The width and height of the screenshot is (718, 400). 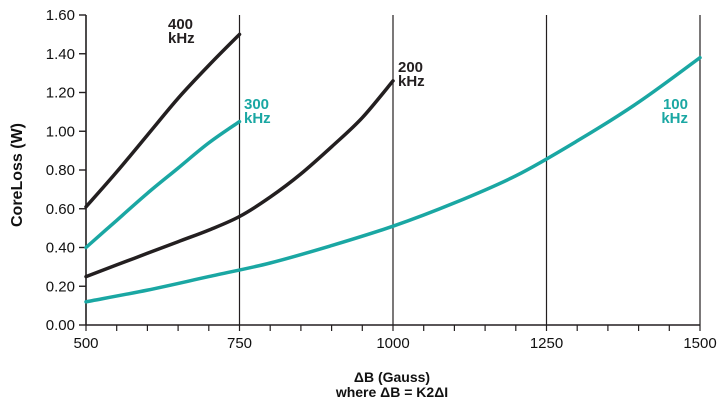 I want to click on y-tick-label: 1.20, so click(x=60, y=93).